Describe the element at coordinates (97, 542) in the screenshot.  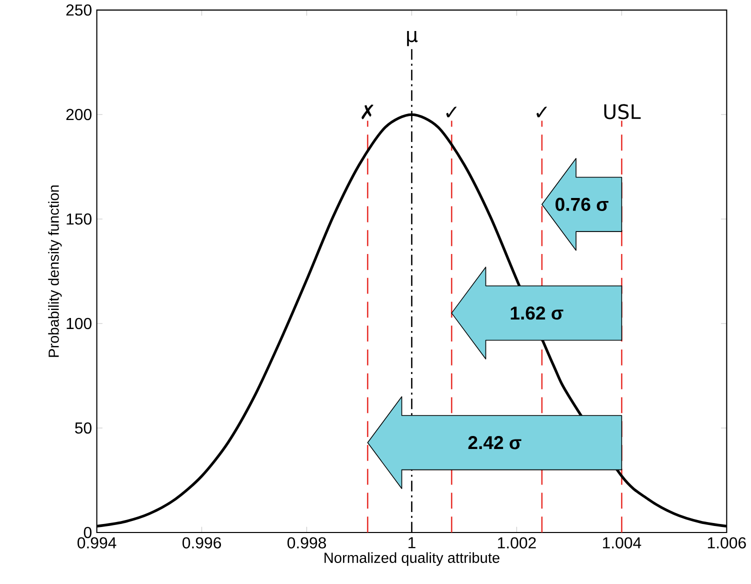
I see `x-tick-label: 0.994` at that location.